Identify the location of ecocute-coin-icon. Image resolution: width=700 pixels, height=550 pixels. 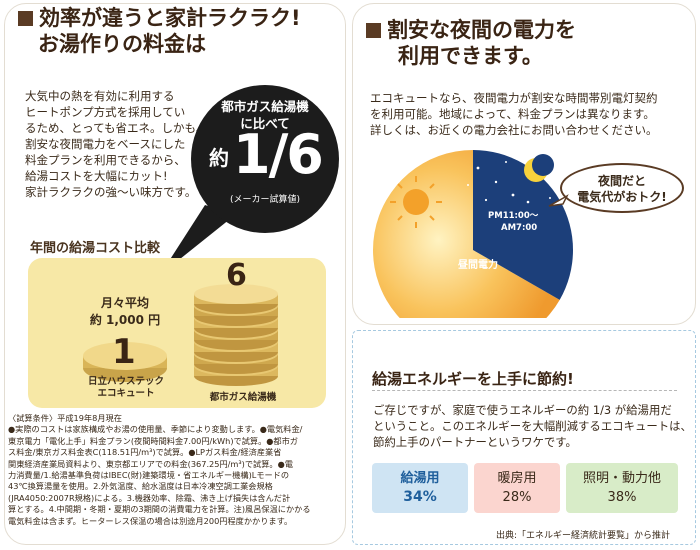
(125, 362).